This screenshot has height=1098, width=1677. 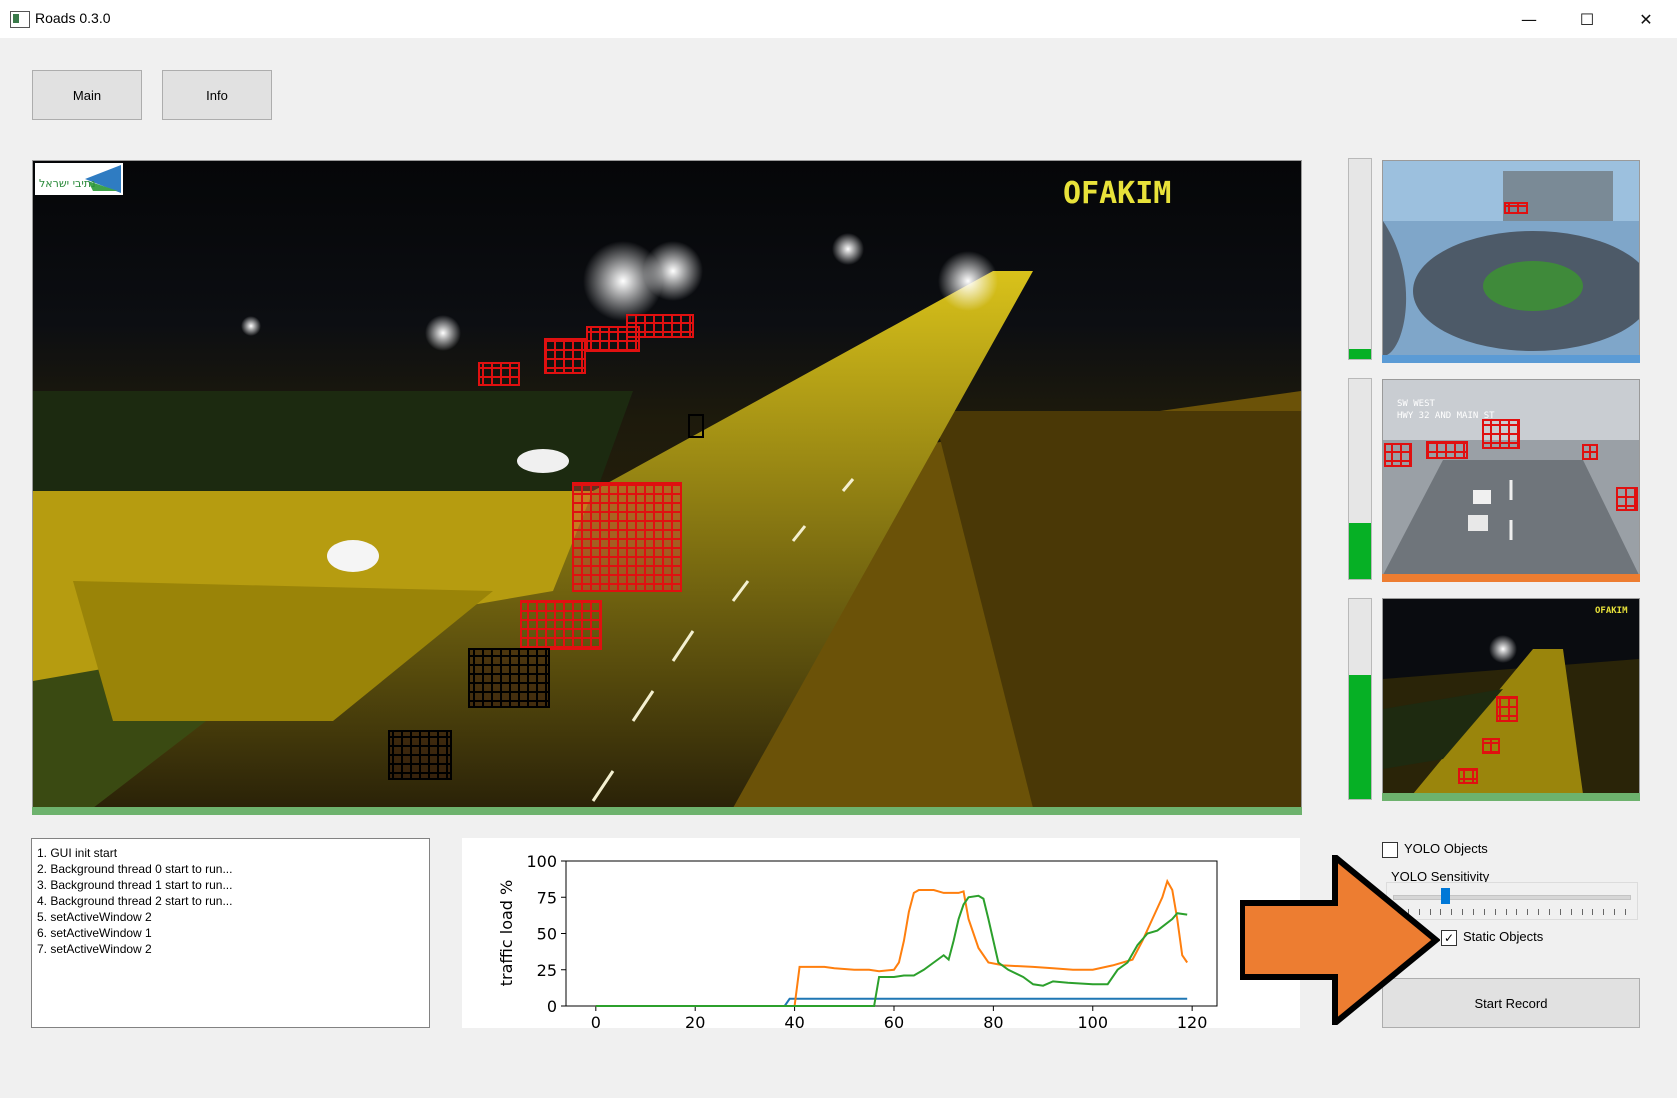 What do you see at coordinates (547, 934) in the screenshot?
I see `y-tick-label: 50` at bounding box center [547, 934].